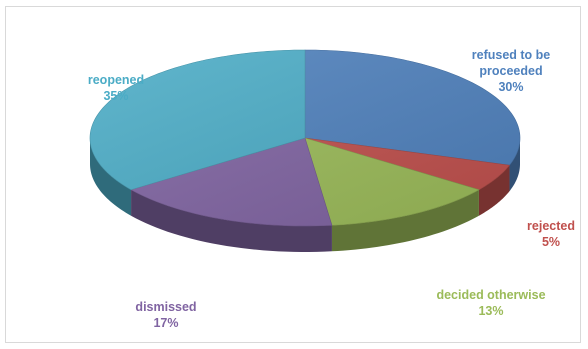 This screenshot has width=588, height=349. Describe the element at coordinates (551, 242) in the screenshot. I see `data-label-percent: 5%` at that location.